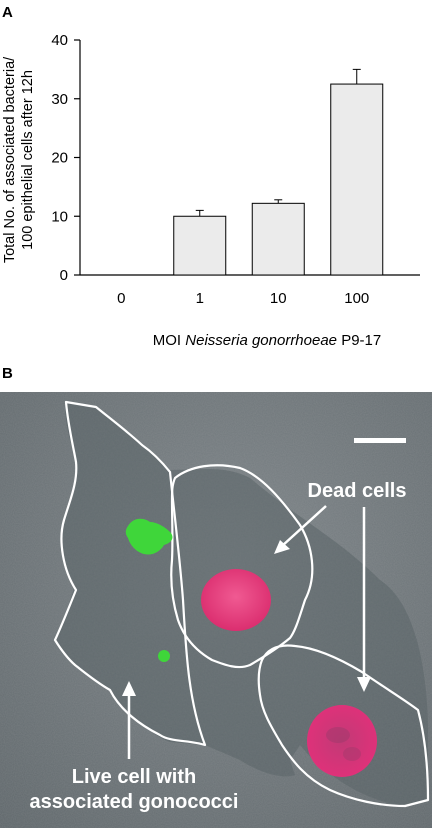 The image size is (432, 828). What do you see at coordinates (59, 216) in the screenshot?
I see `y-tick-label: 10` at bounding box center [59, 216].